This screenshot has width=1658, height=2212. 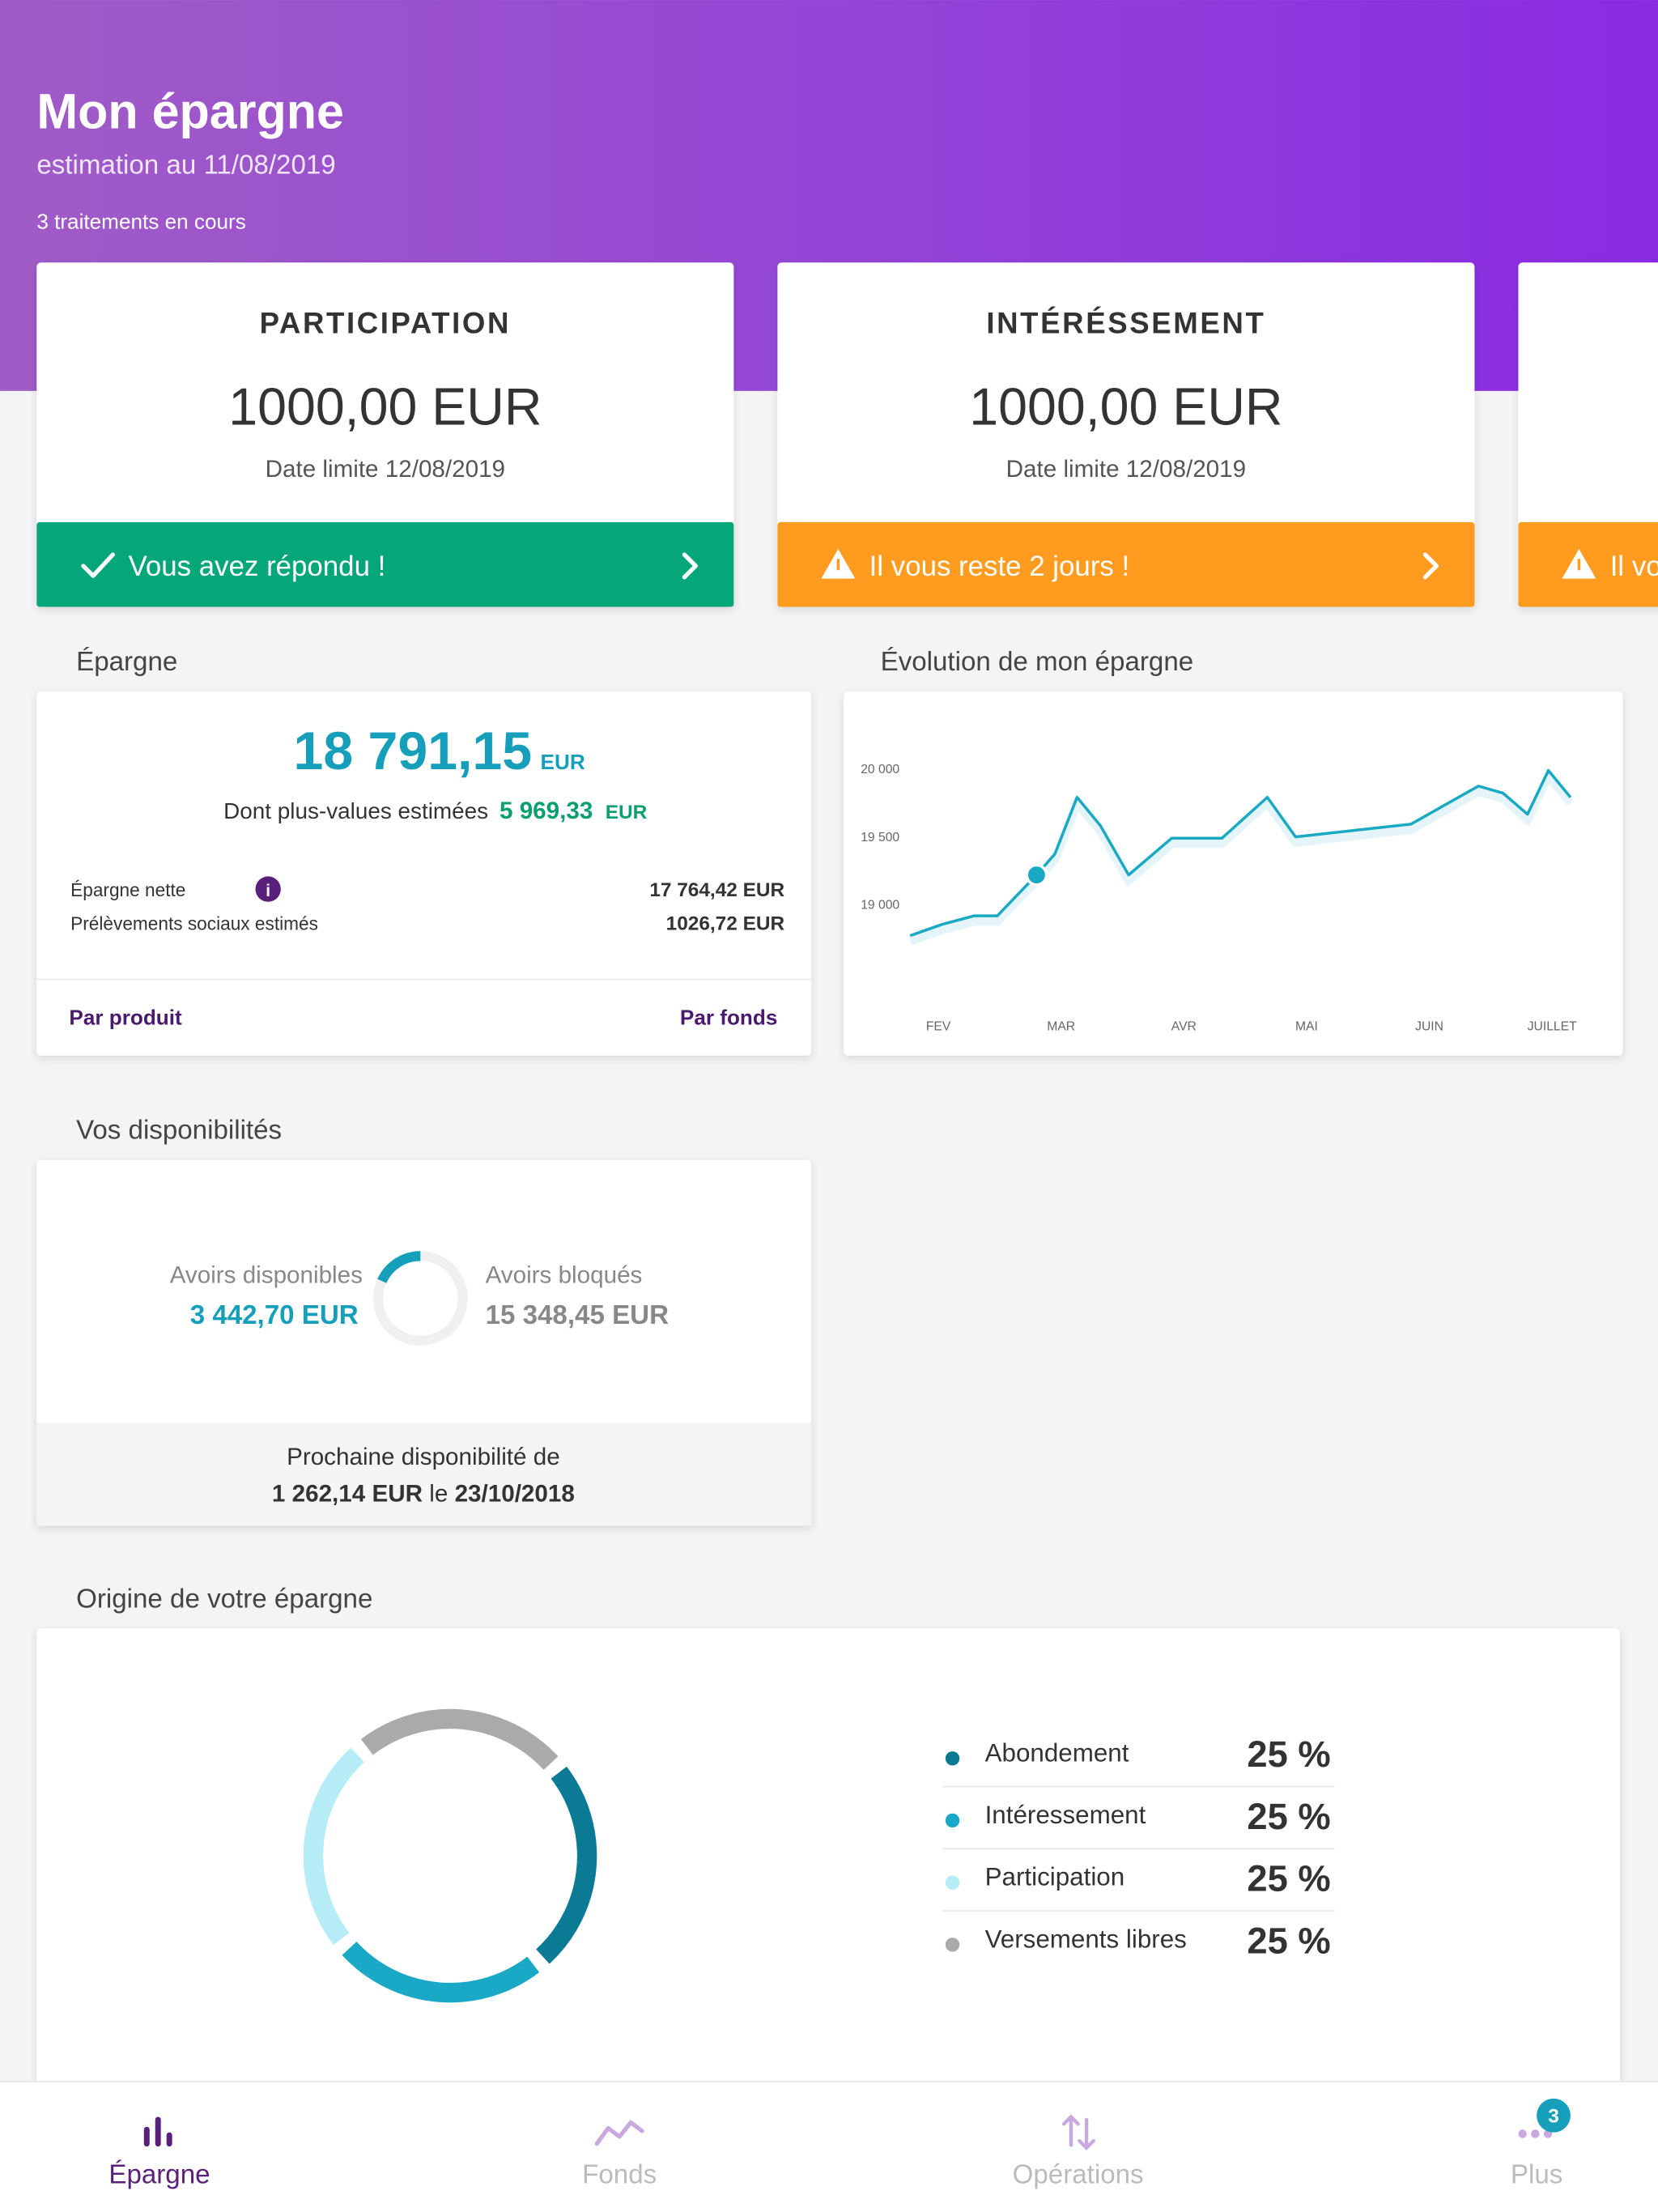 I want to click on availability-donut, so click(x=420, y=1298).